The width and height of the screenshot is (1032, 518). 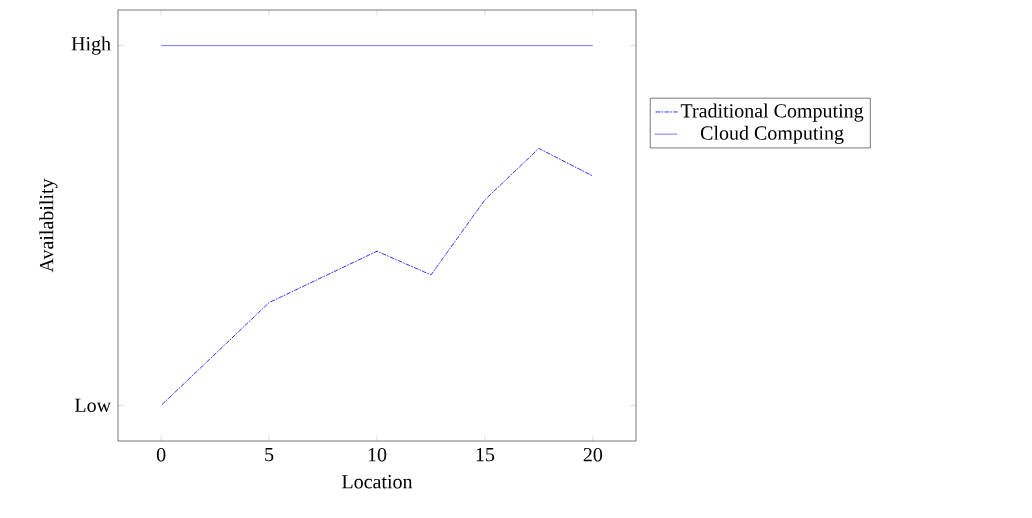 What do you see at coordinates (772, 134) in the screenshot?
I see `legend-label: Cloud Computing` at bounding box center [772, 134].